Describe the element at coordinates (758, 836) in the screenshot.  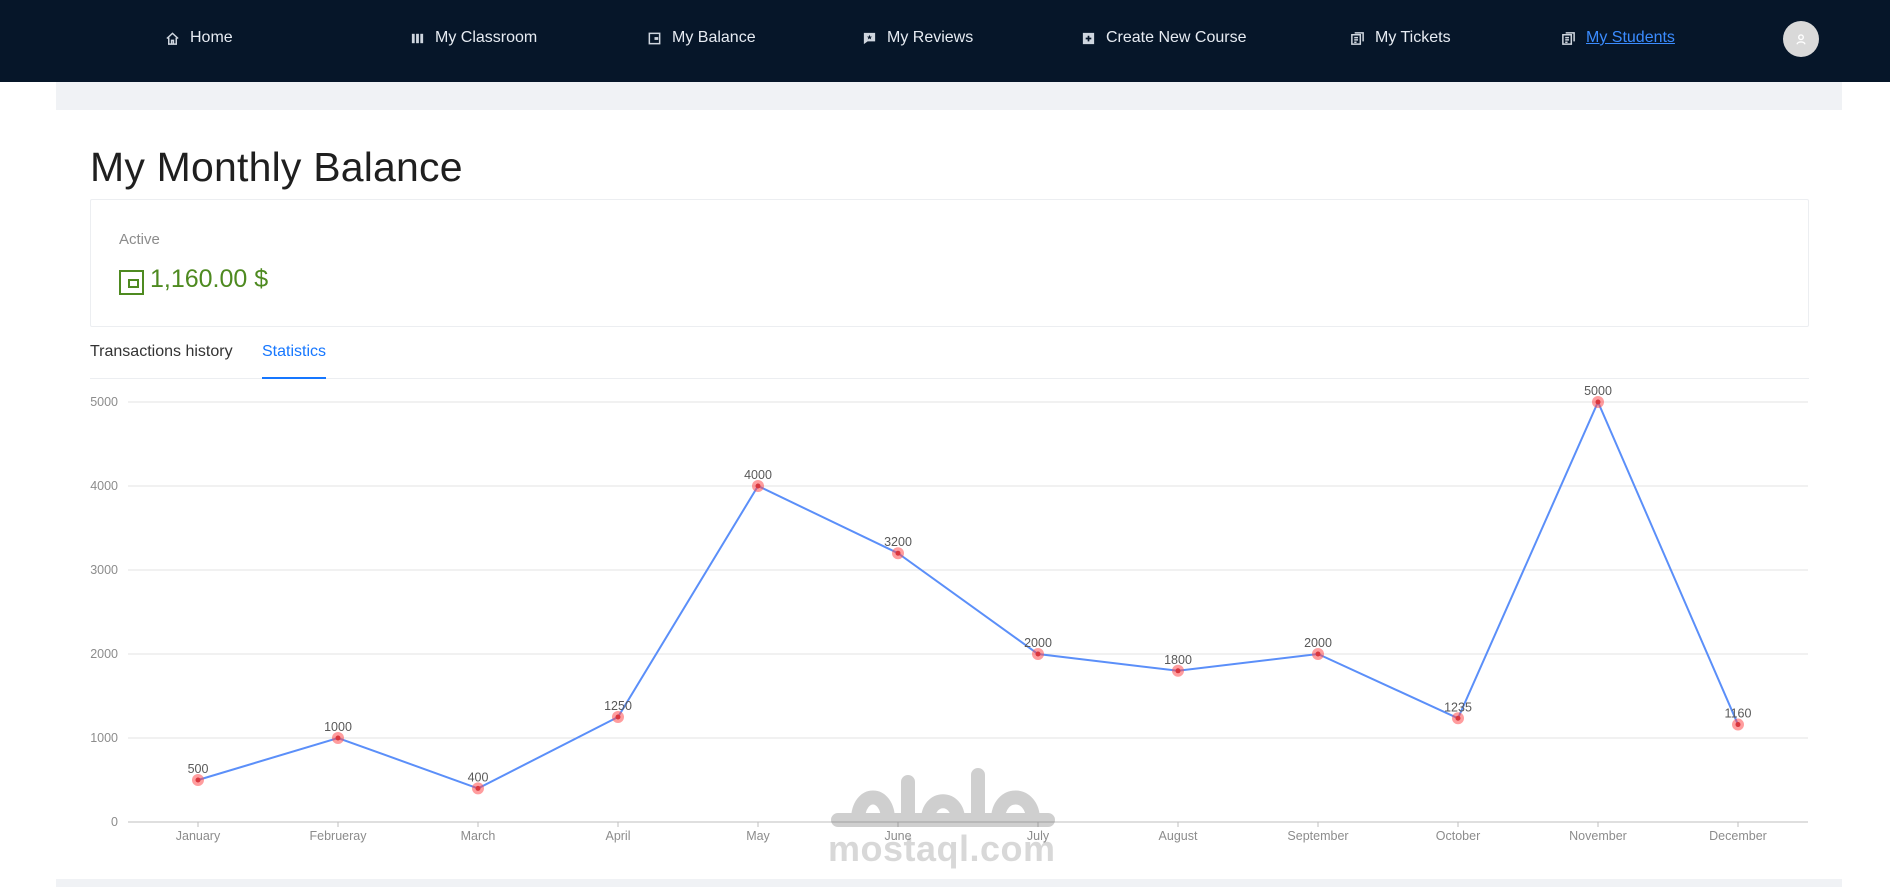
I see `x-tick-label: May` at that location.